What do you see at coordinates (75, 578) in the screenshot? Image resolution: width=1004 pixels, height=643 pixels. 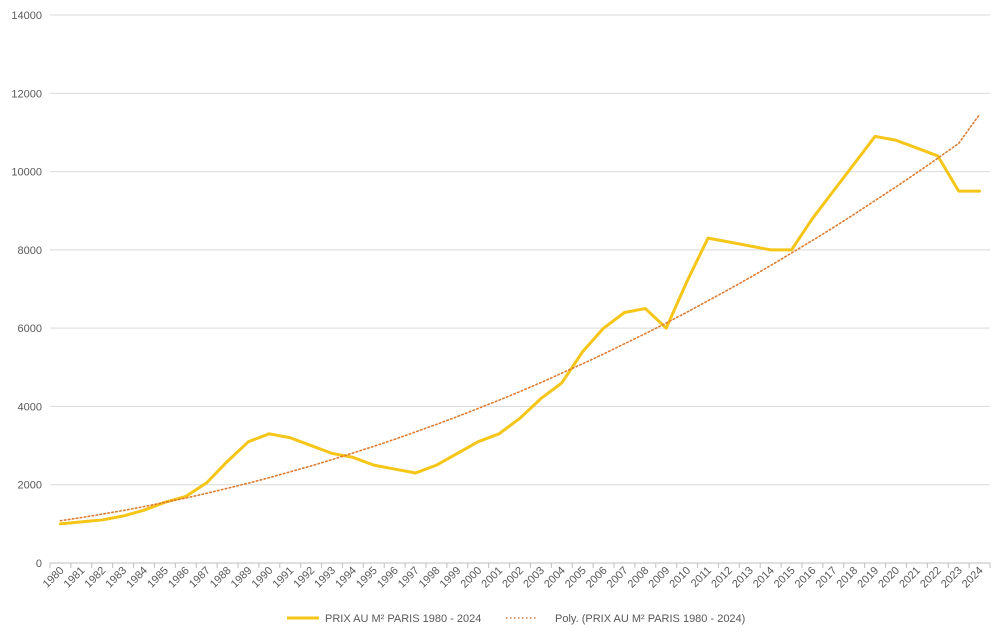 I see `x-tick-label: 1981` at bounding box center [75, 578].